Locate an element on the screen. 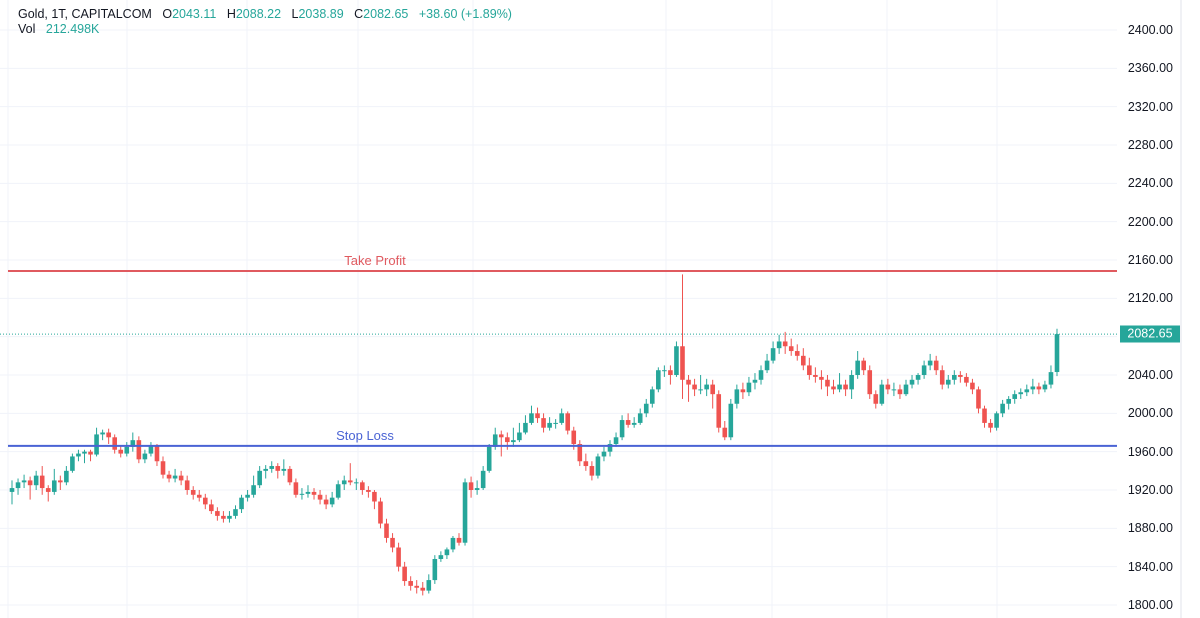 The height and width of the screenshot is (618, 1200). high-value: 2088.22 is located at coordinates (258, 14).